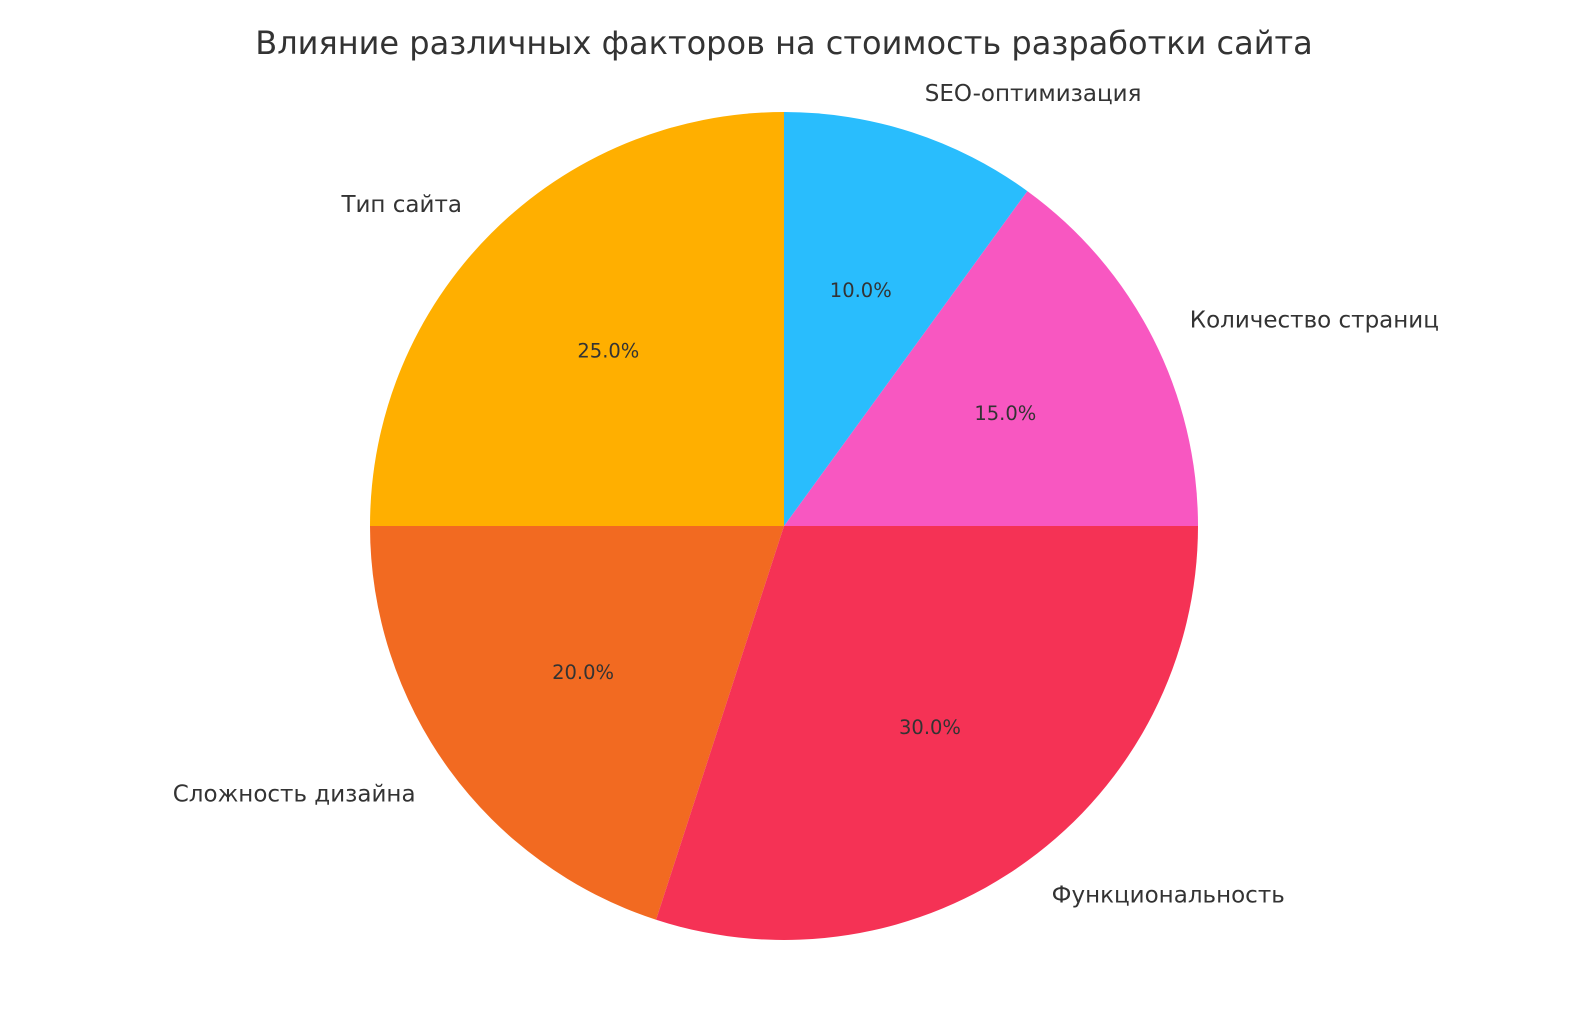 The height and width of the screenshot is (1015, 1589). I want to click on slice-percent-label: 30.0%, so click(930, 727).